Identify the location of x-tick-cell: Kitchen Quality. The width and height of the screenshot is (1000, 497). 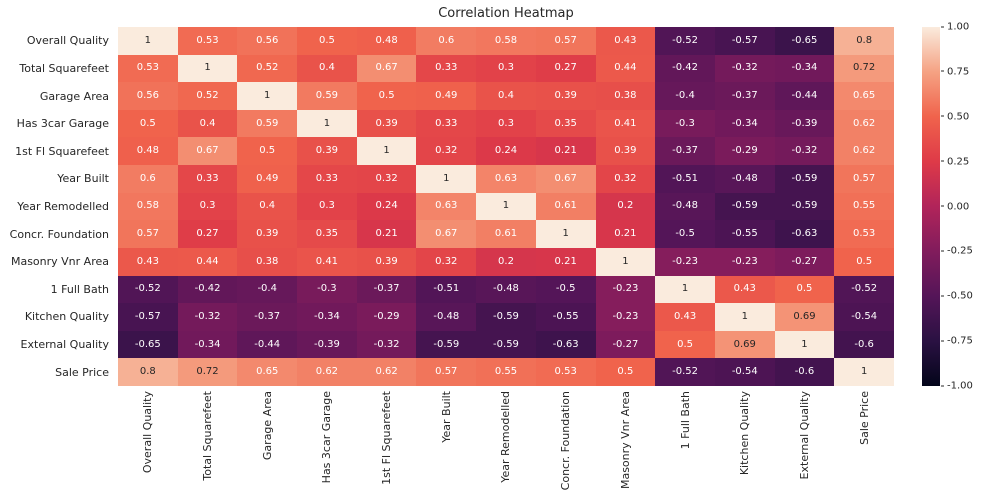
(745, 443).